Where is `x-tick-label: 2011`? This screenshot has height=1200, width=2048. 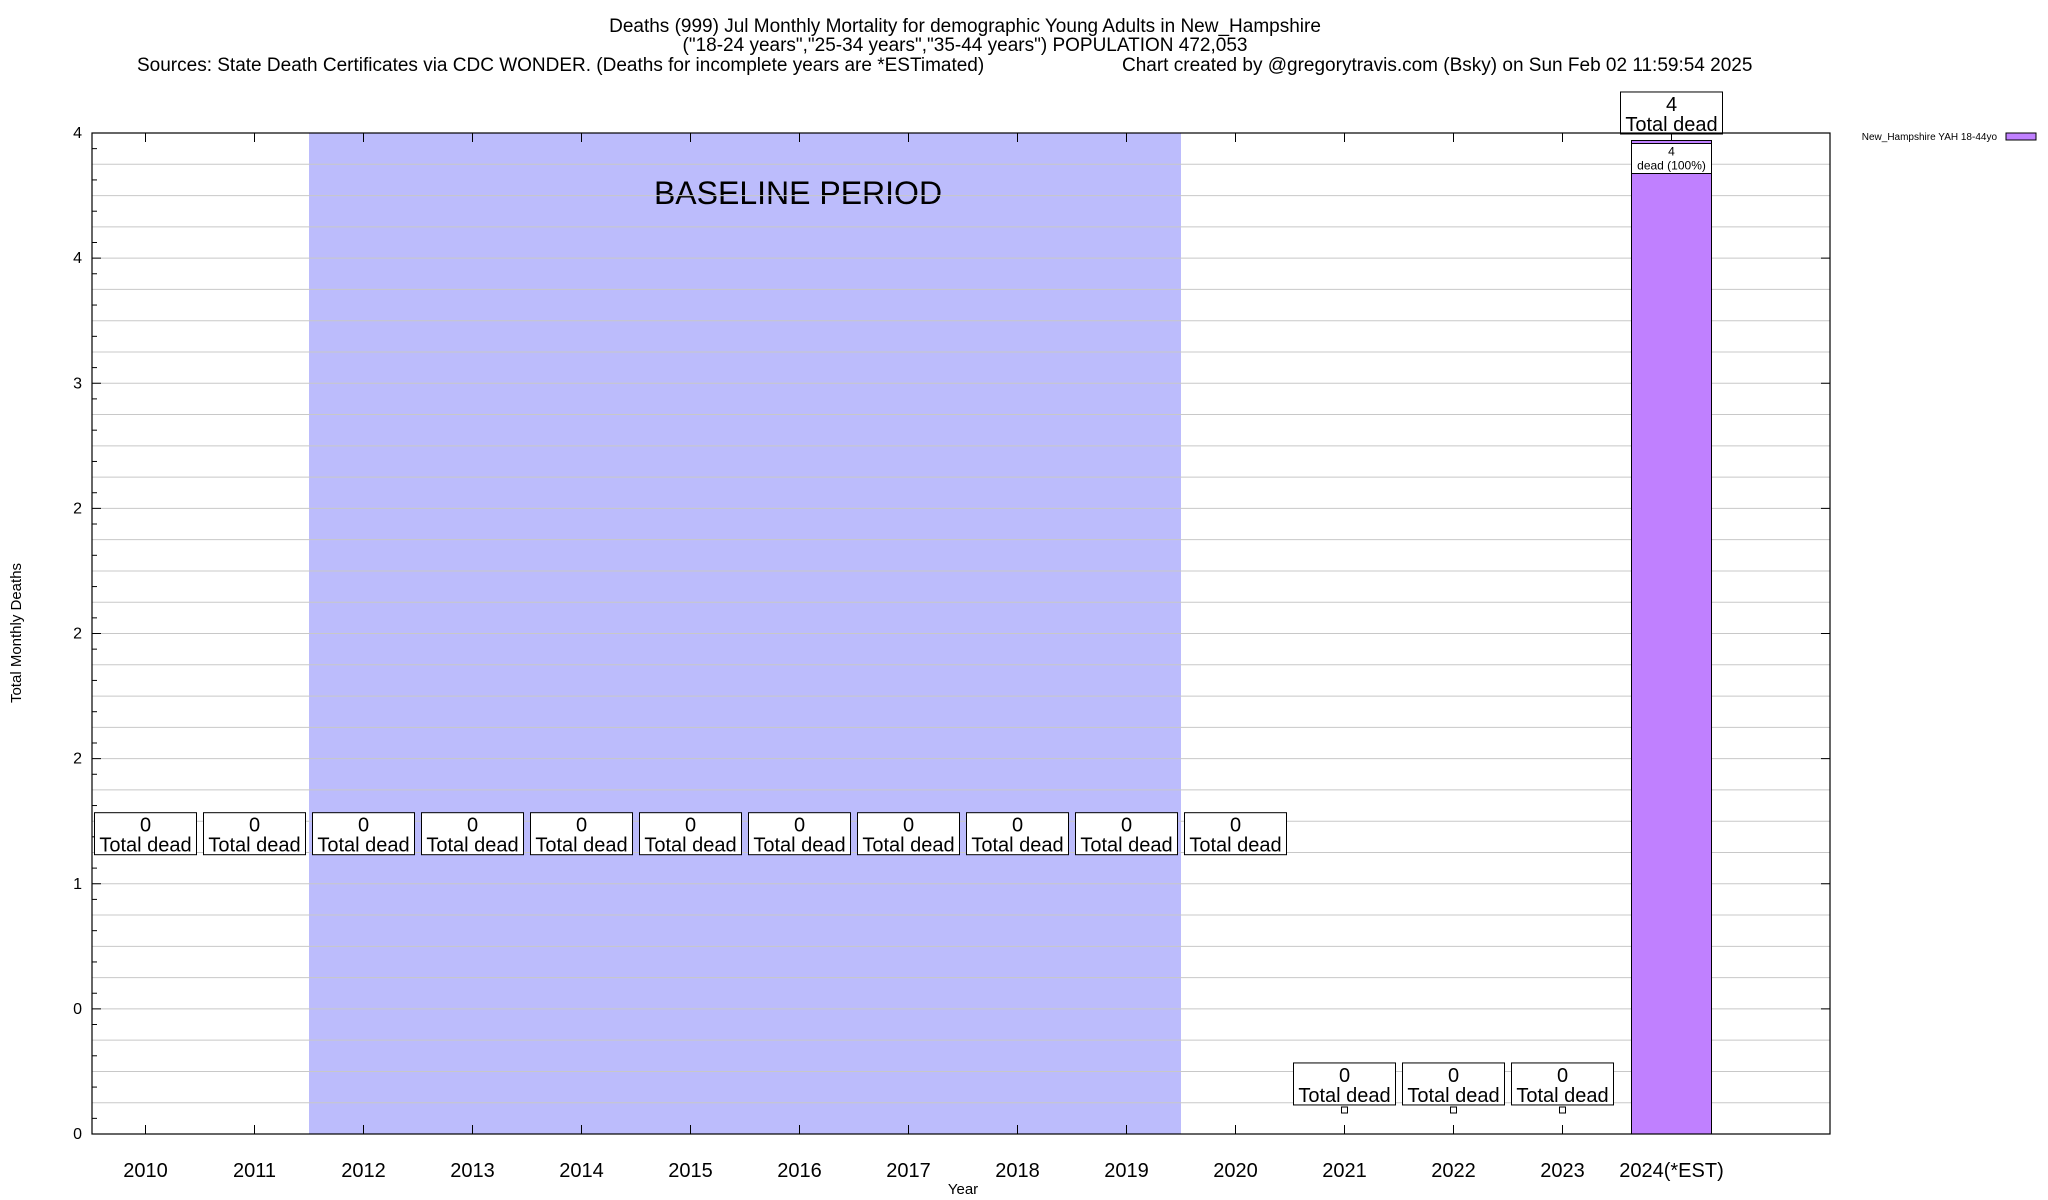 x-tick-label: 2011 is located at coordinates (254, 1171).